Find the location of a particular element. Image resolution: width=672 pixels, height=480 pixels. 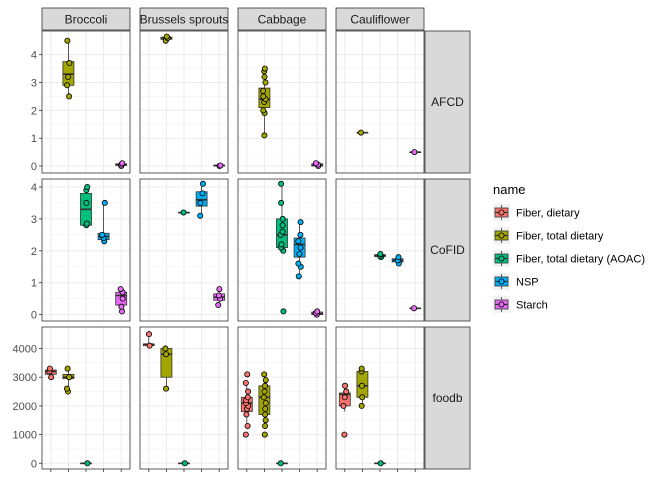

strip-col-label: Cauliflower is located at coordinates (379, 20).